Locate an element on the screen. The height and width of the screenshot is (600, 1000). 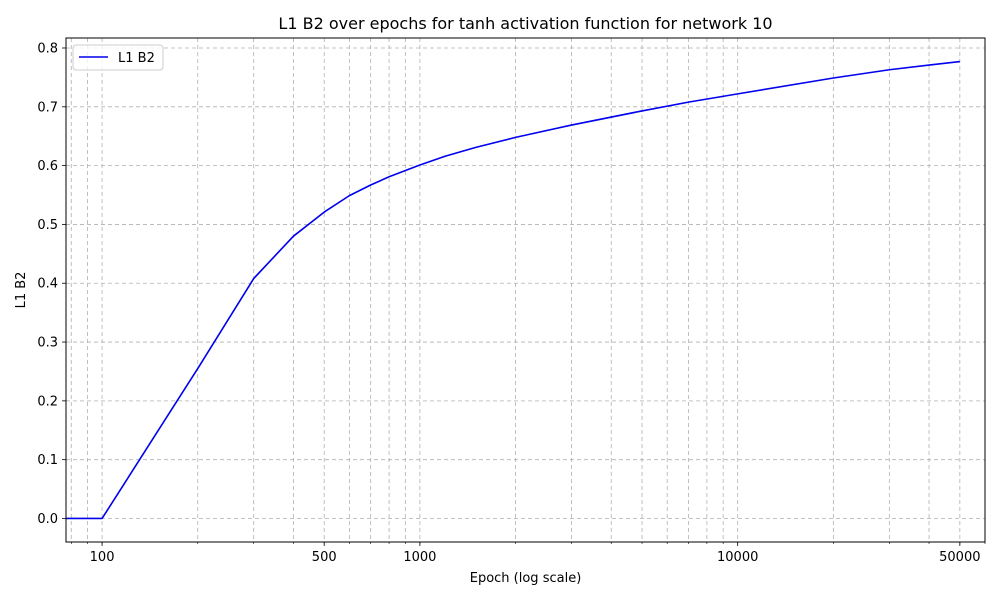
y-tick-label: 0.1 is located at coordinates (47, 460).